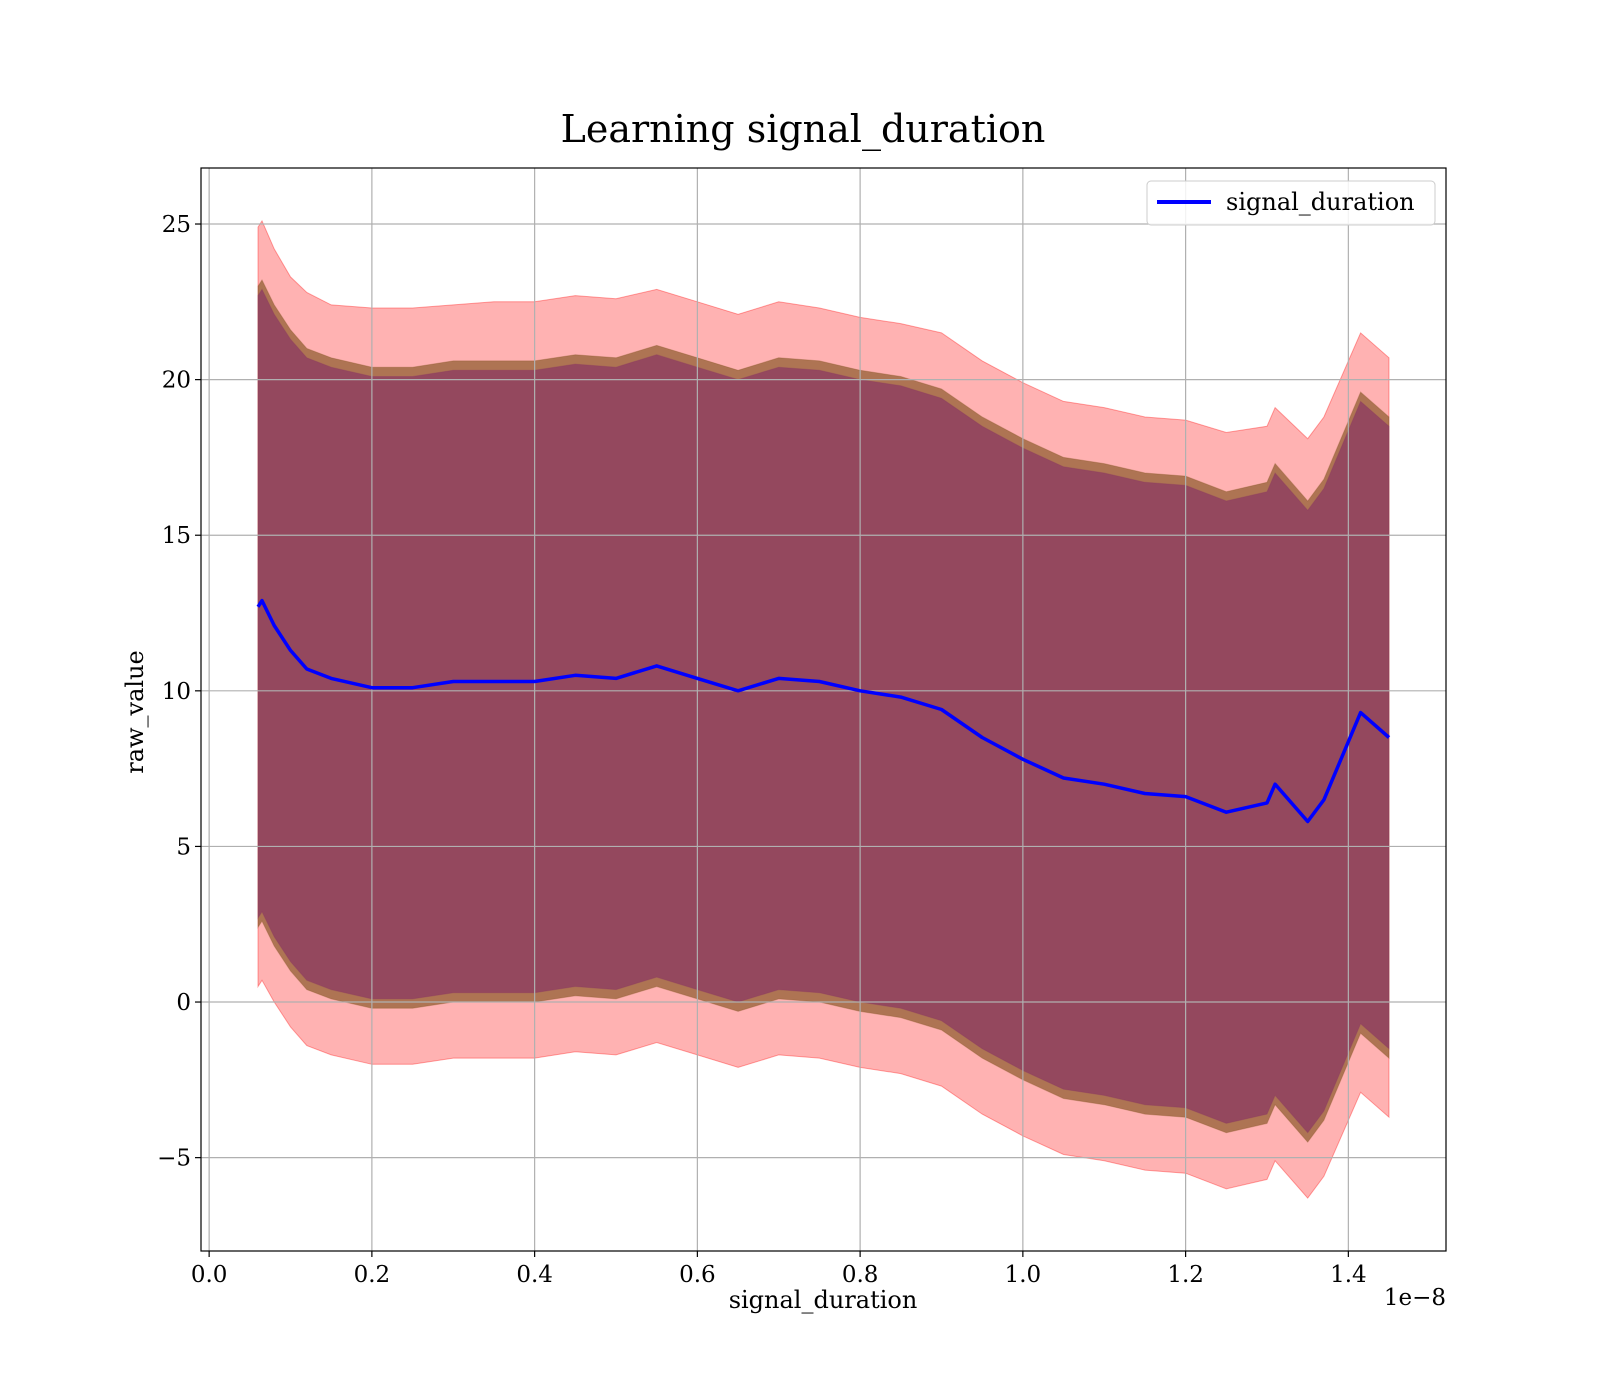 Image resolution: width=1600 pixels, height=1400 pixels. I want to click on x-axis-label: signal_duration, so click(823, 1300).